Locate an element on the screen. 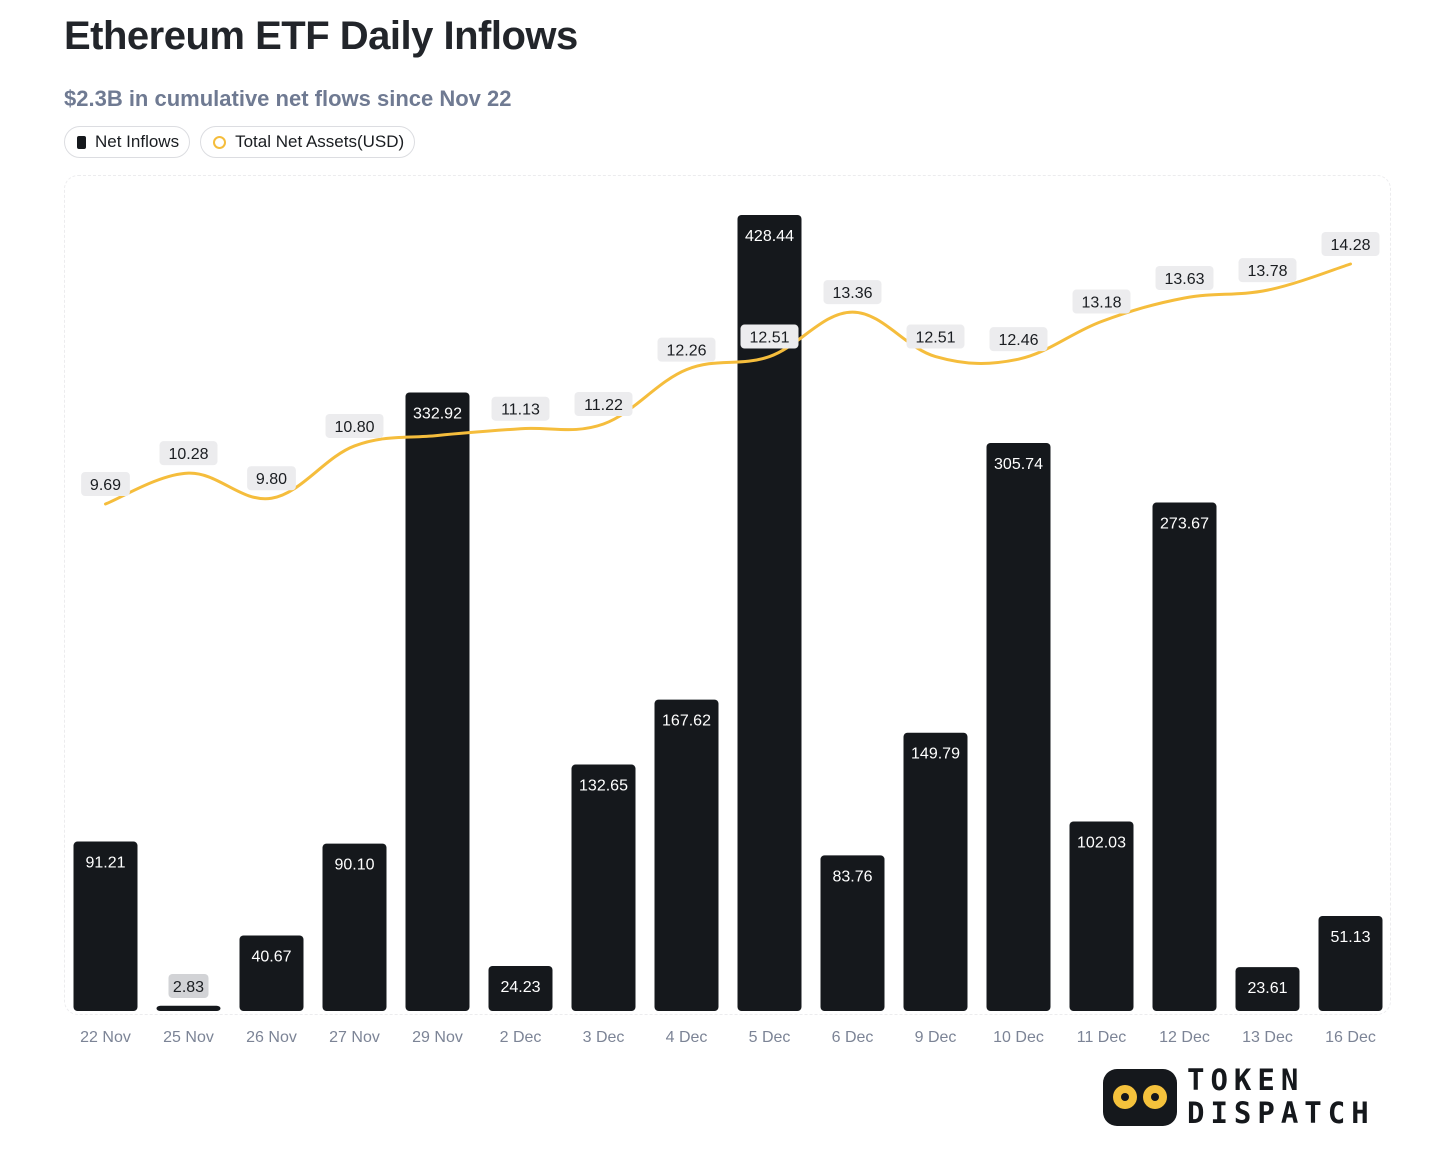 This screenshot has width=1456, height=1165. x-tick-label: 2 Dec is located at coordinates (521, 1037).